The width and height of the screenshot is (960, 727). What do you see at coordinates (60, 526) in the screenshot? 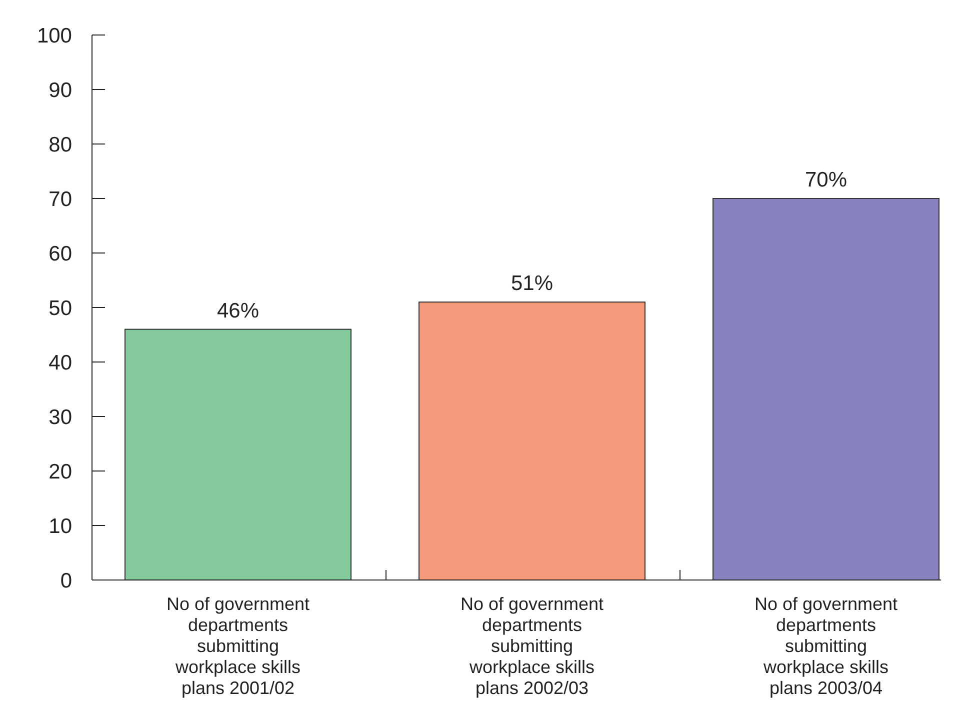
I see `y-tick-label: 10` at bounding box center [60, 526].